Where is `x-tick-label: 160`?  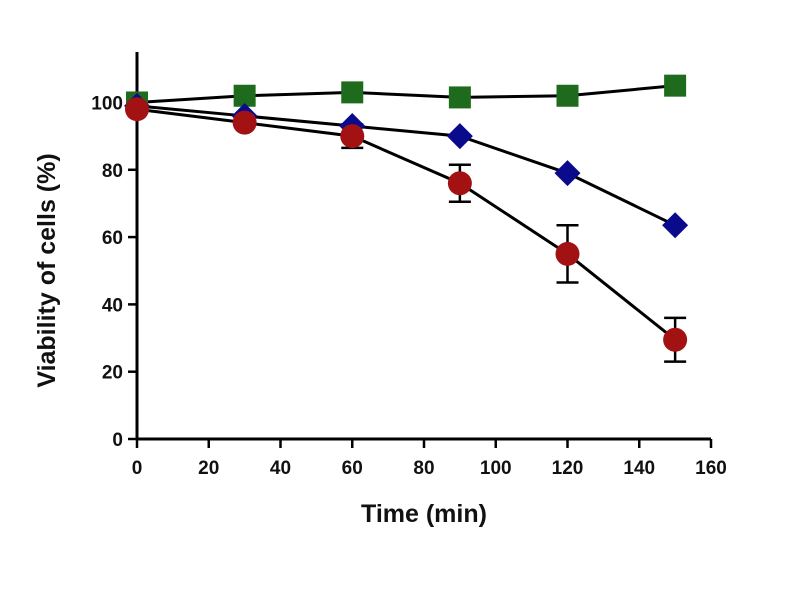
x-tick-label: 160 is located at coordinates (711, 468).